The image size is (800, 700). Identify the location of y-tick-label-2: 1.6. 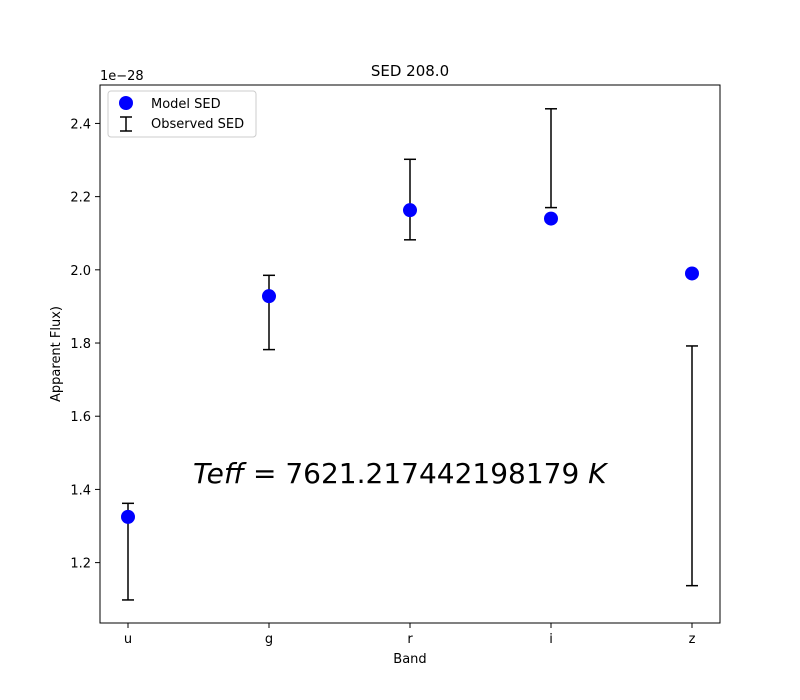
(80, 417).